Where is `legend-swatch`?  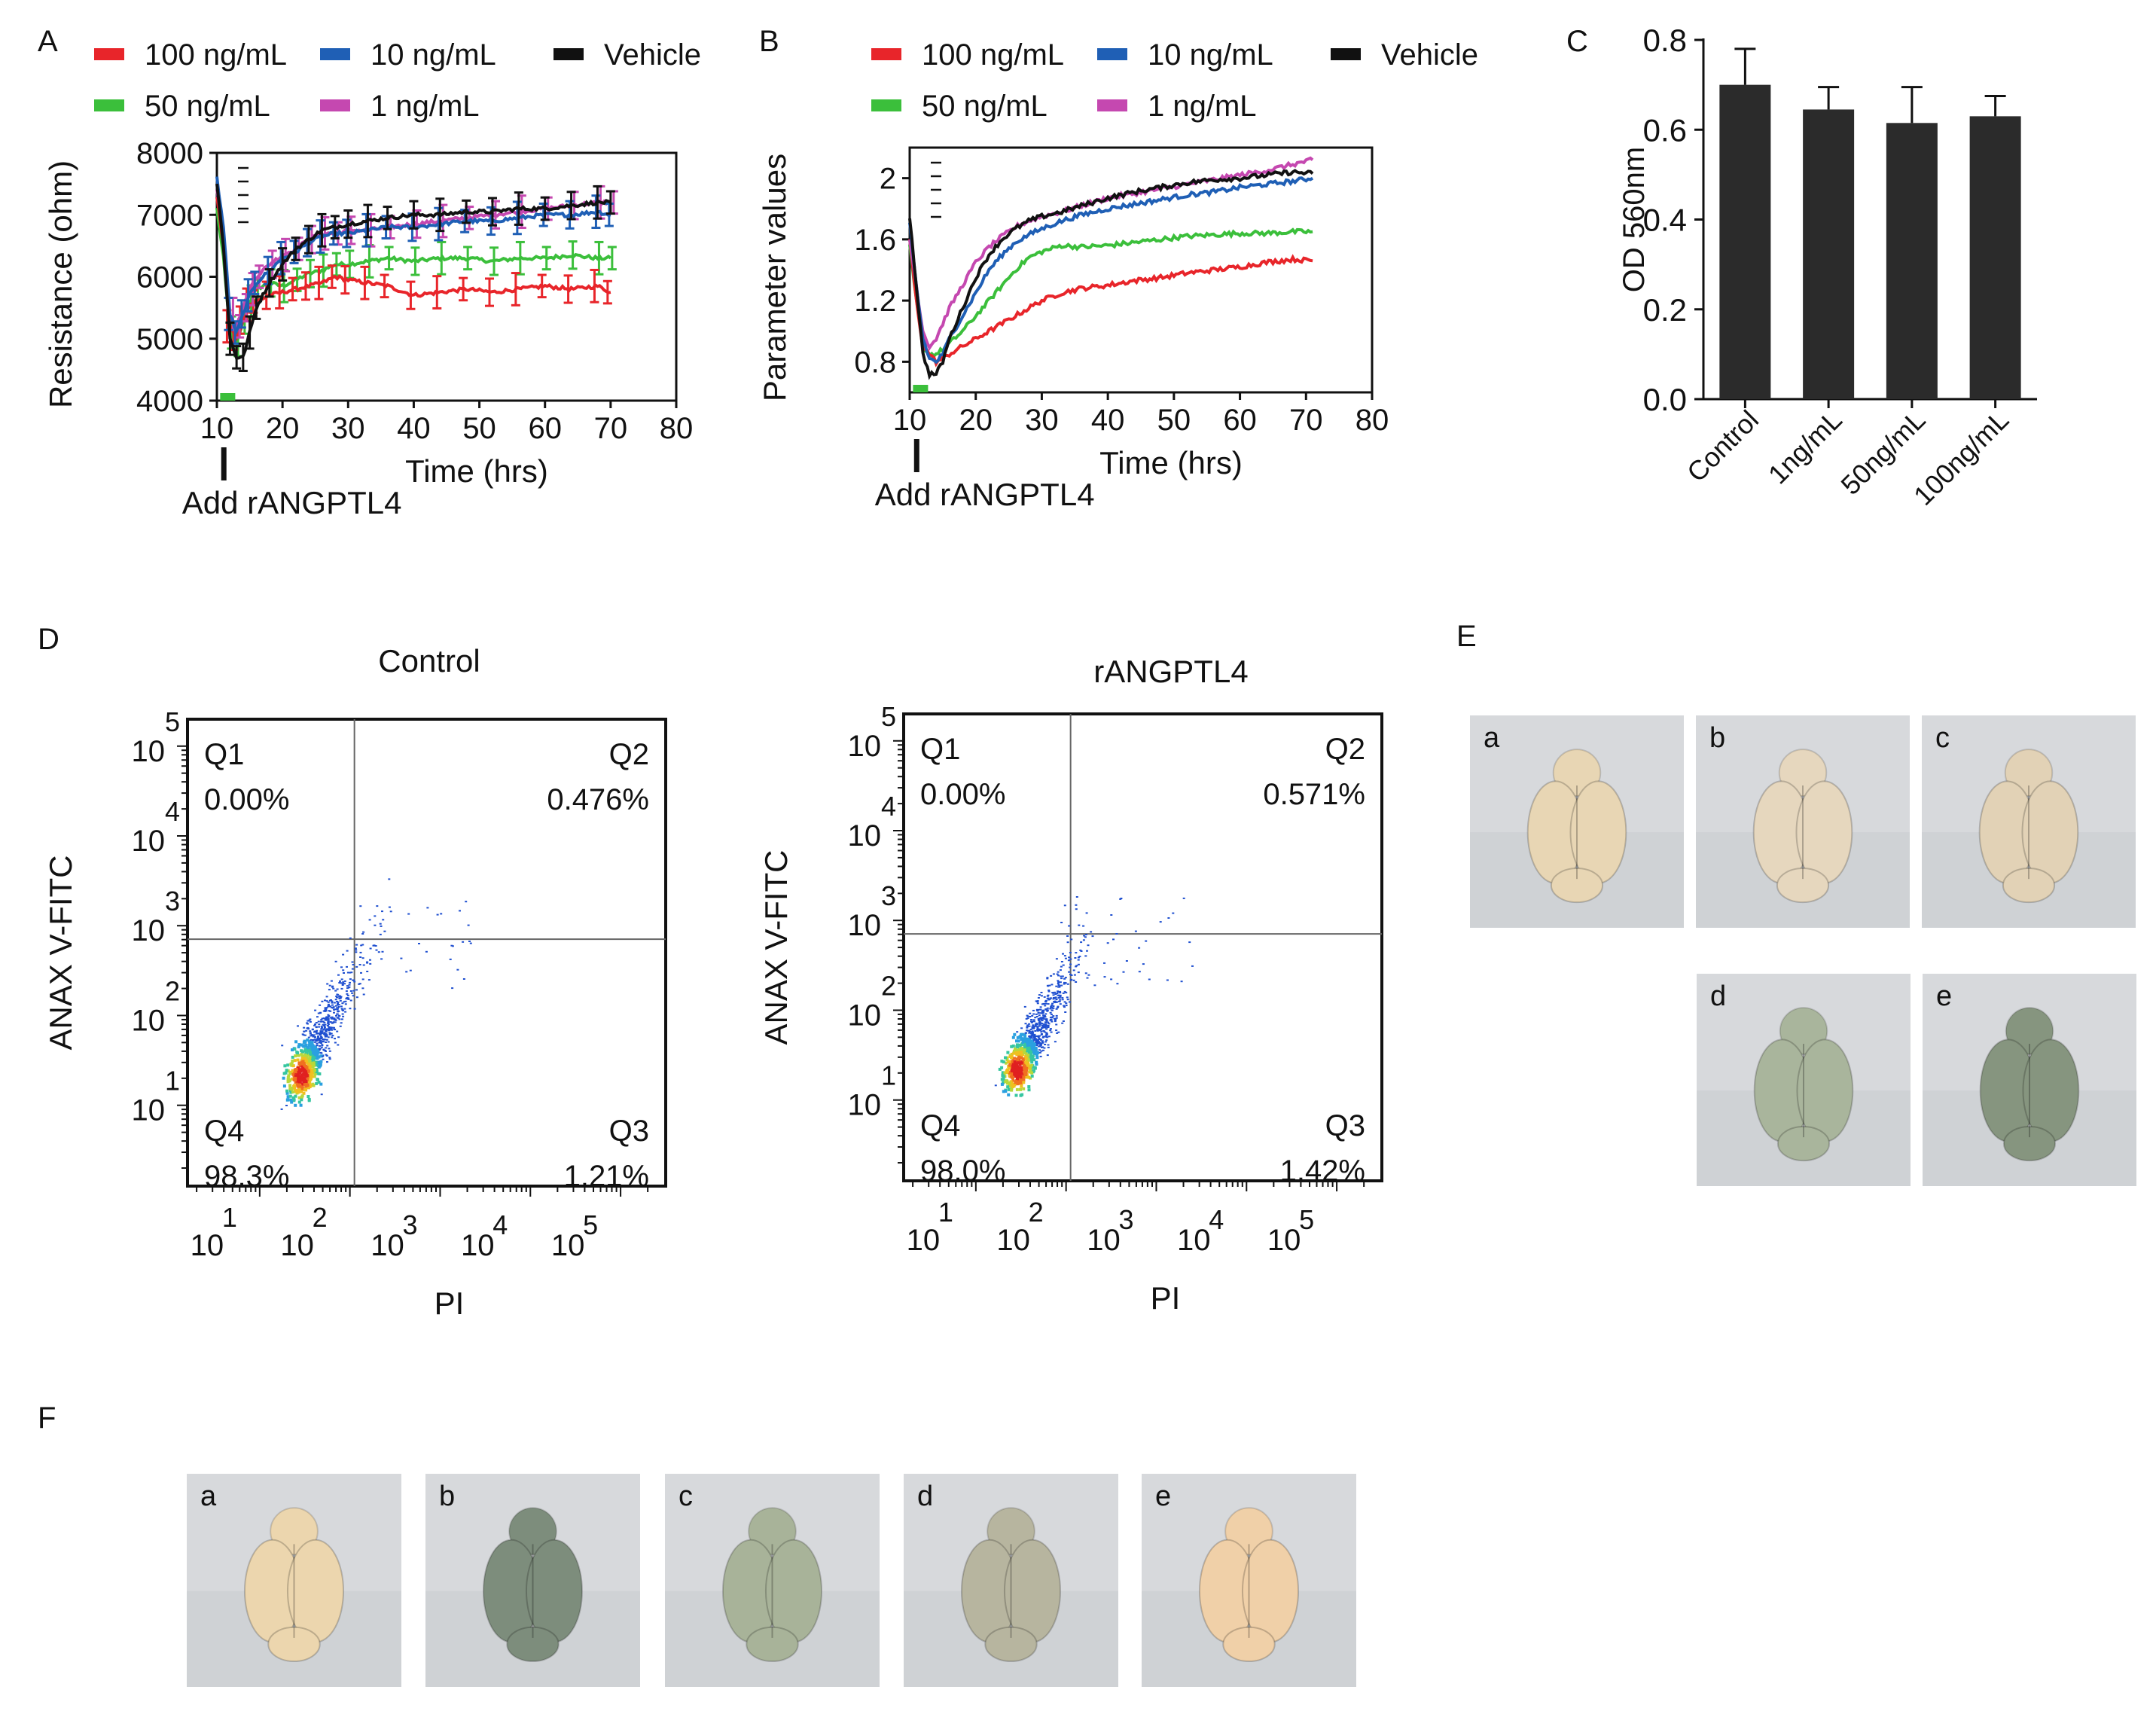
legend-swatch is located at coordinates (1346, 54).